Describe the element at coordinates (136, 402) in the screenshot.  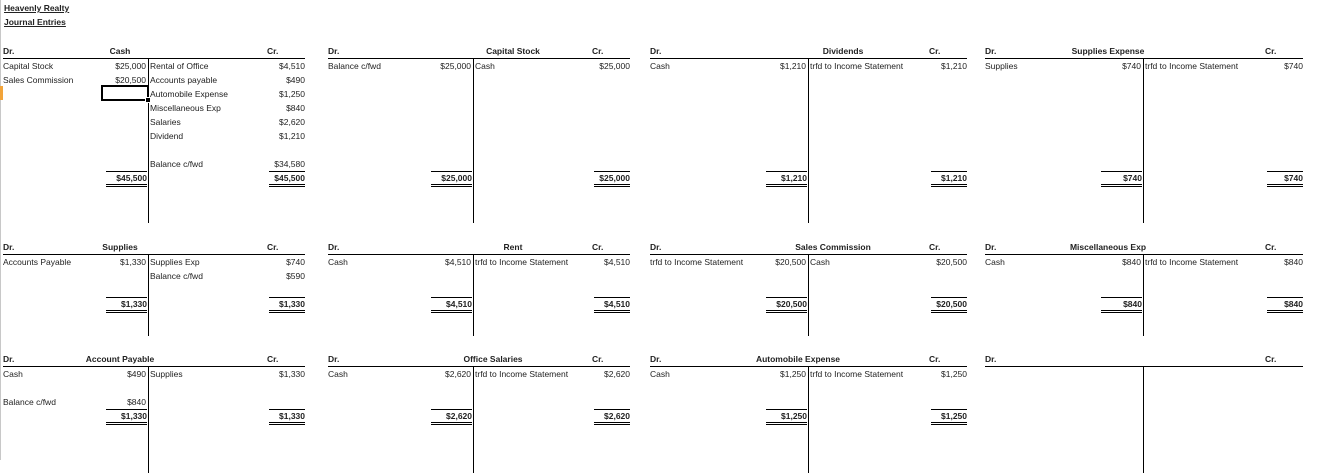
I see `debit-entry-amount: $840` at that location.